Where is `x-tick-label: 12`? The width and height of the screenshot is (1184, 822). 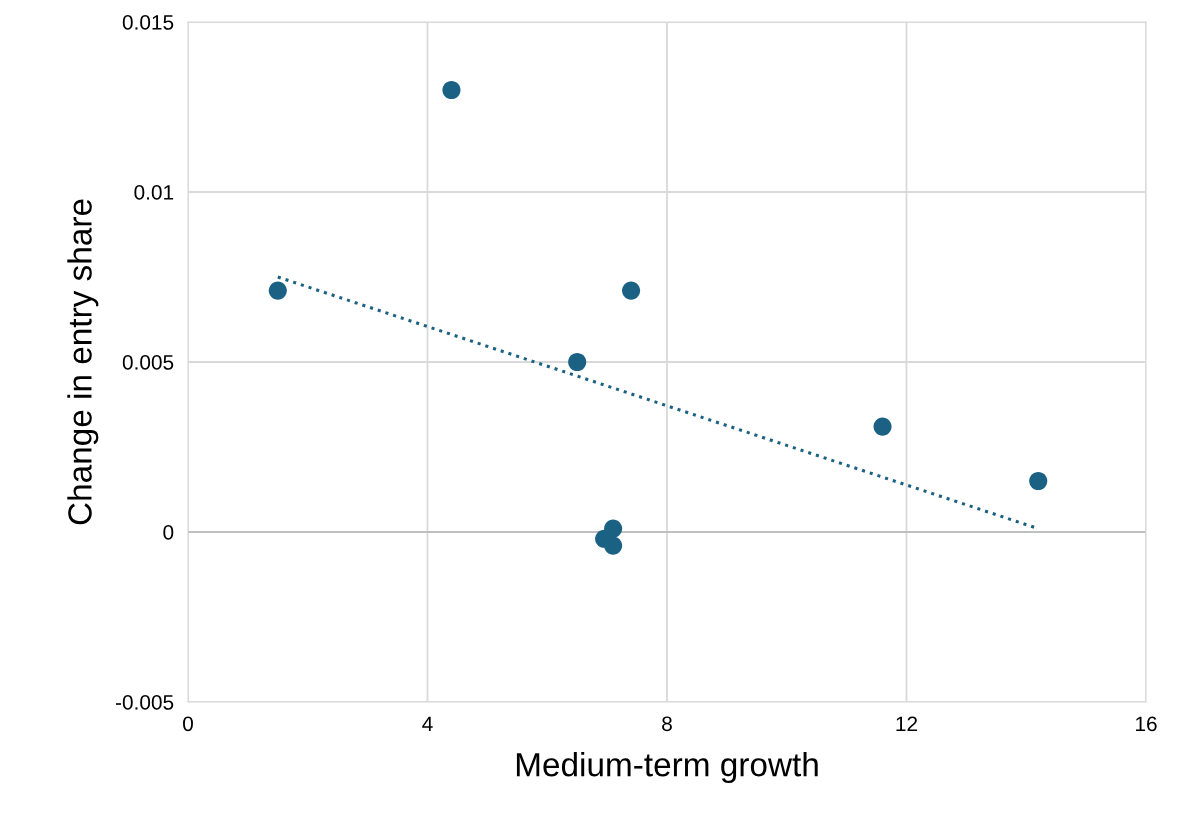 x-tick-label: 12 is located at coordinates (907, 723).